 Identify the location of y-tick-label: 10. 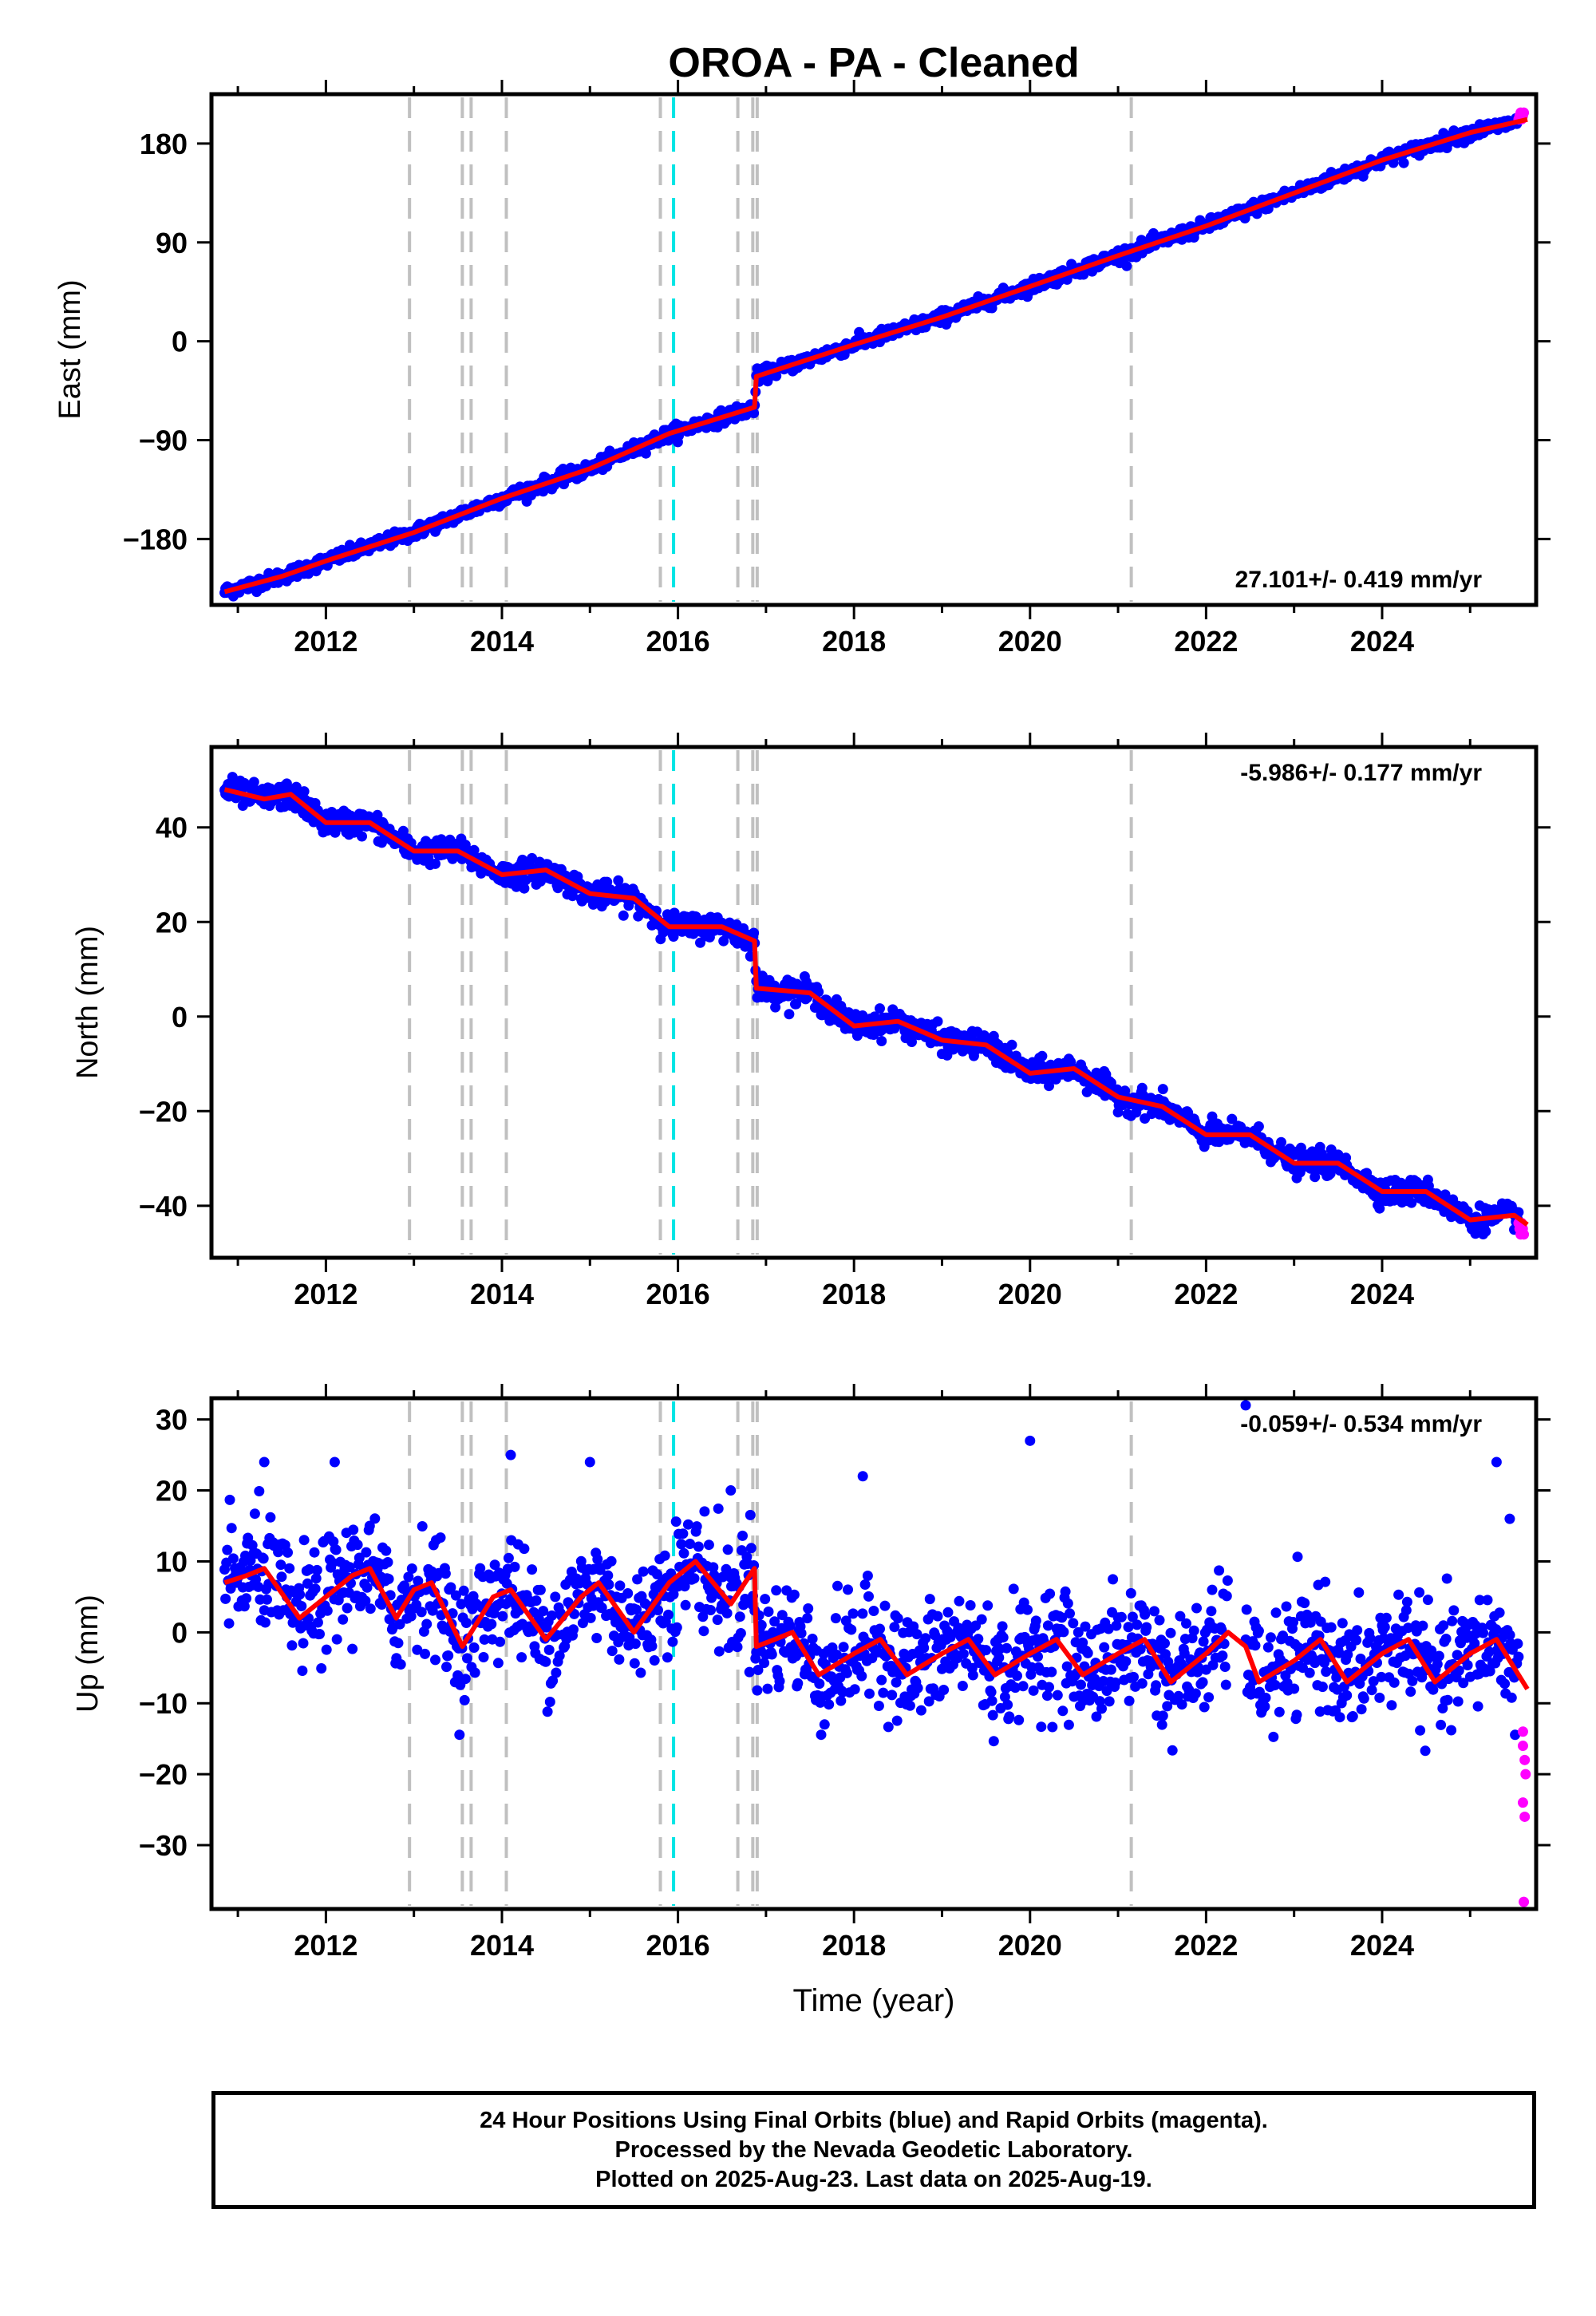
(172, 1561).